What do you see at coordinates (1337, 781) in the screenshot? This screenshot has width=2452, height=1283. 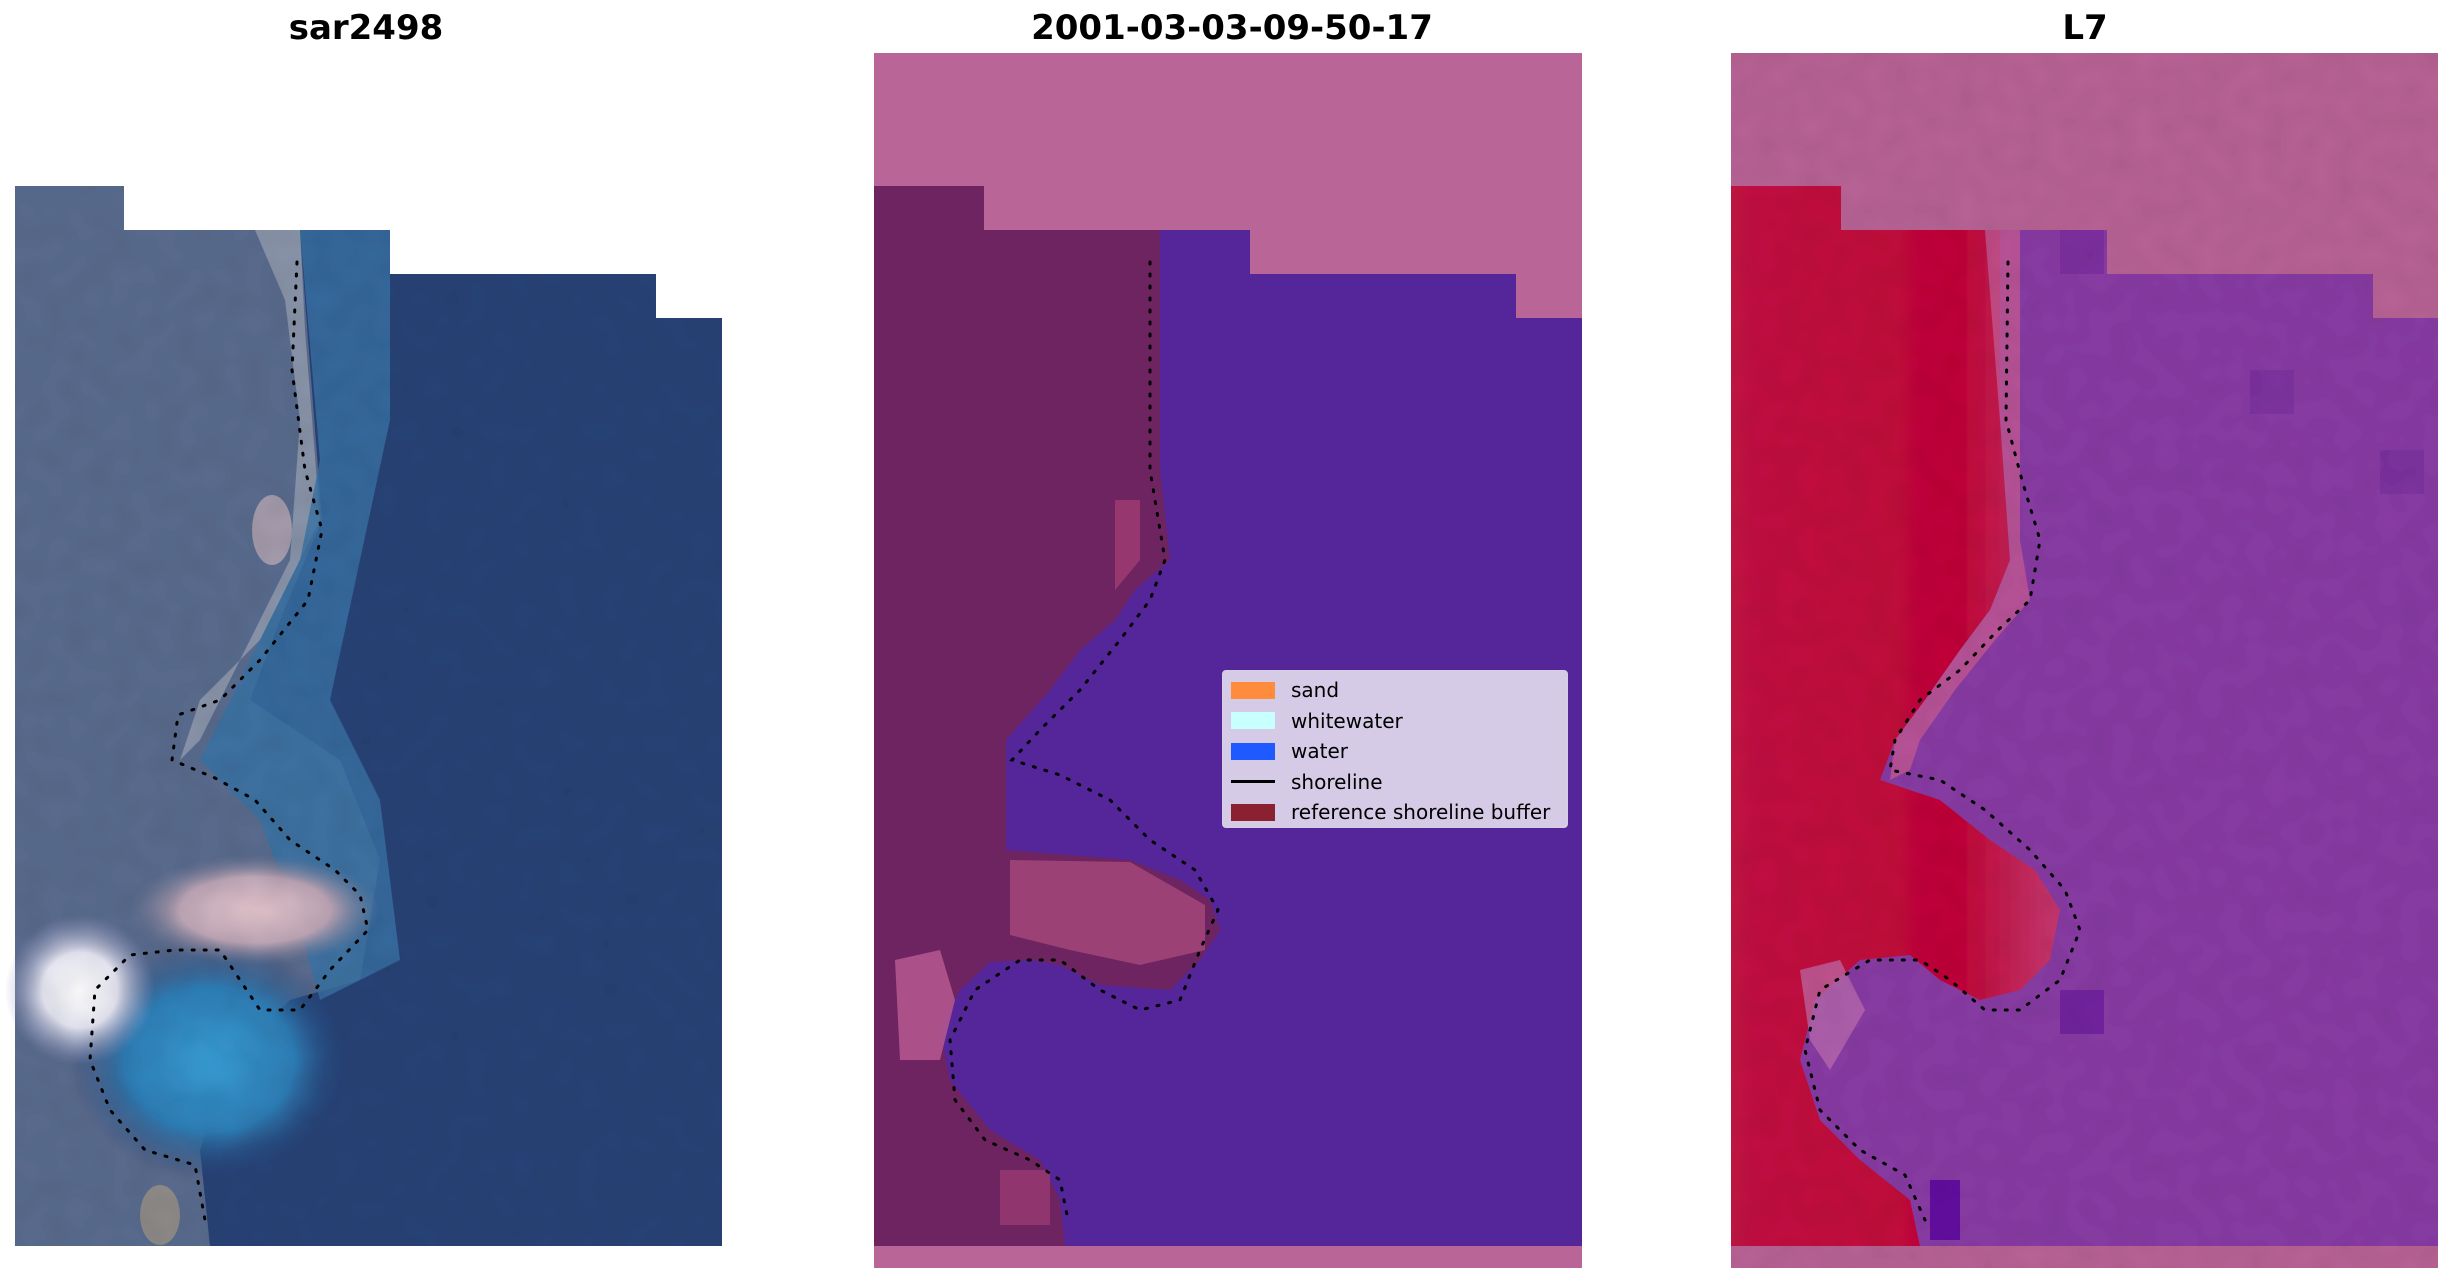 I see `legend-label: shoreline` at bounding box center [1337, 781].